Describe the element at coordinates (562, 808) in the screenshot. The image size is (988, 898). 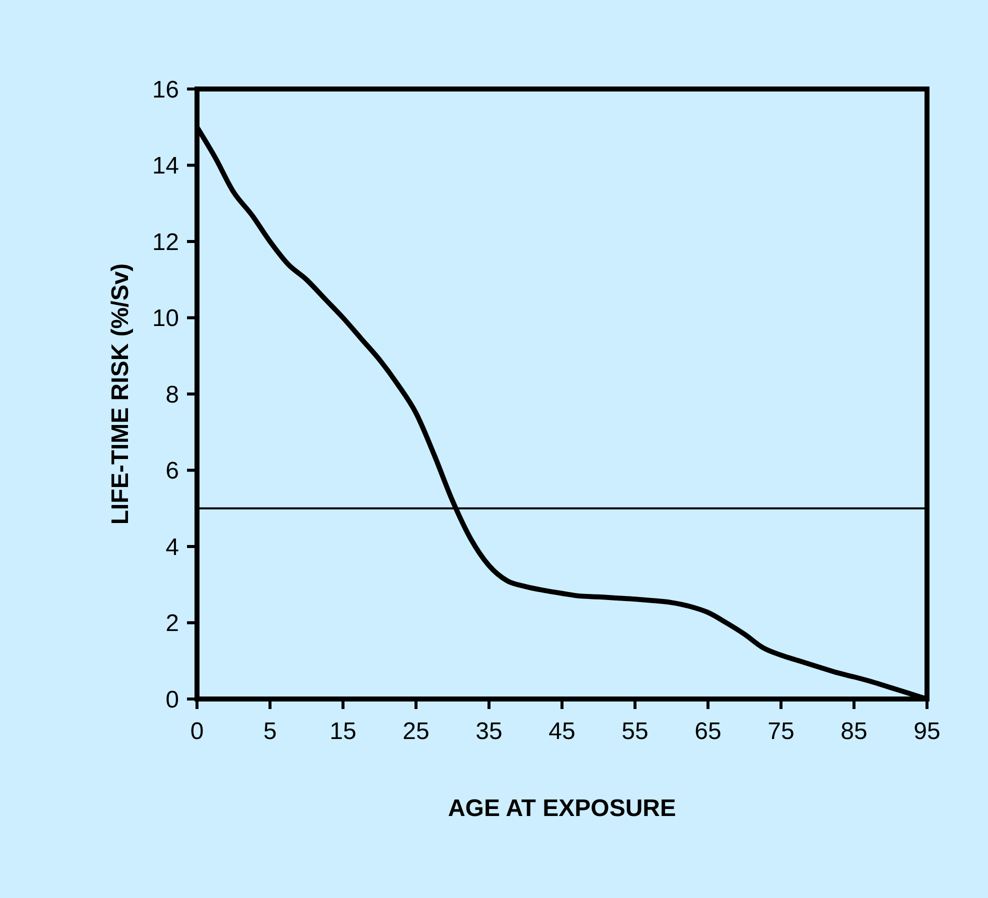
I see `x-axis-title: AGE AT EXPOSURE` at that location.